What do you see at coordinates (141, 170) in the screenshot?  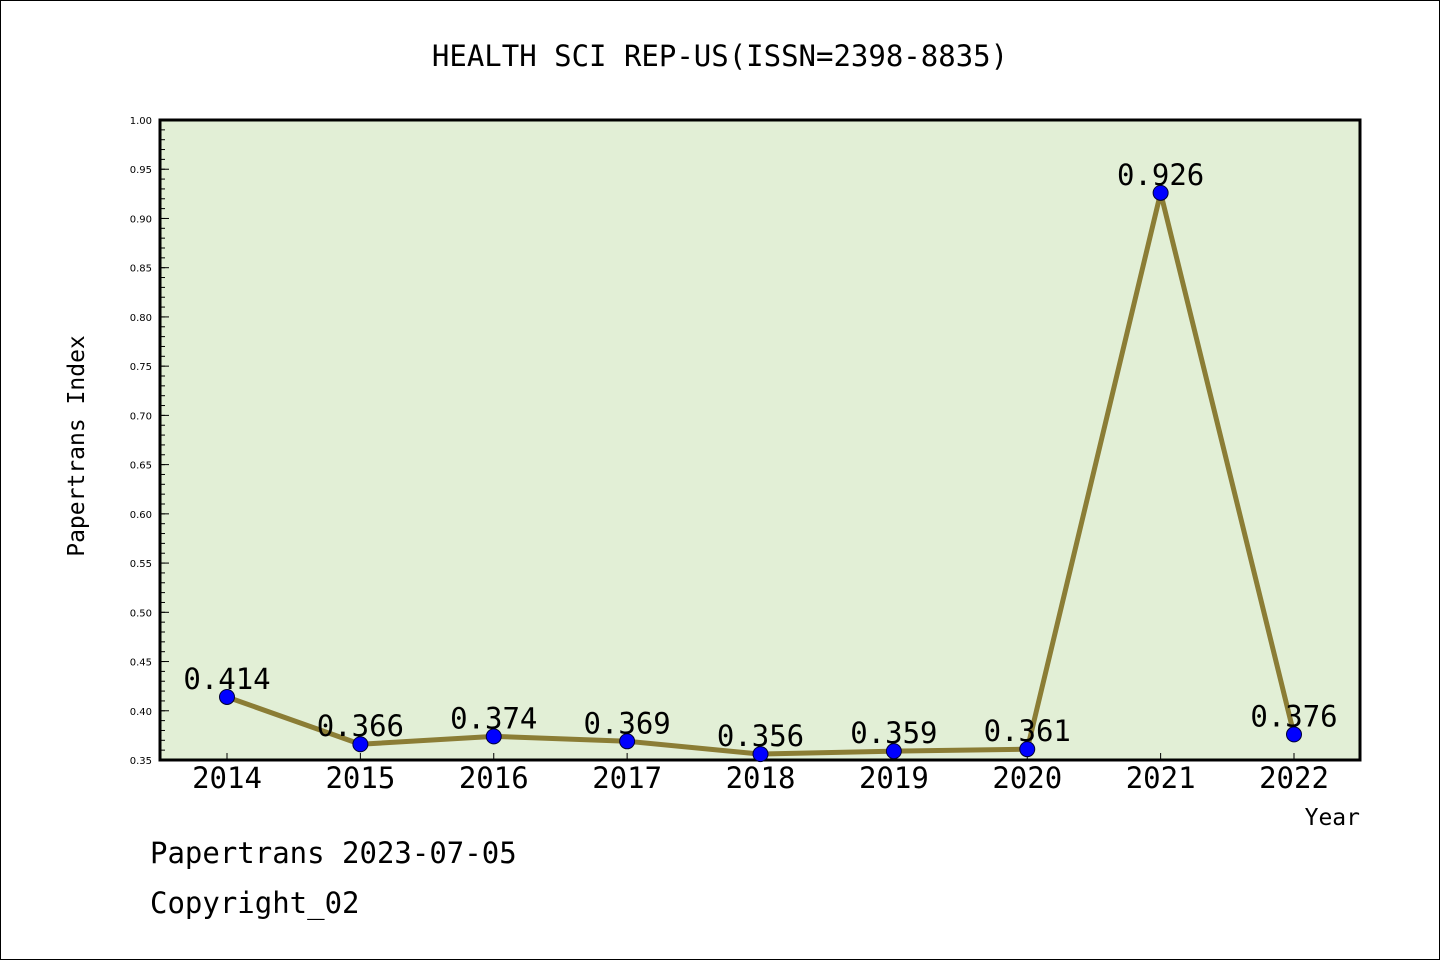 I see `y-tick-label: 0.95` at bounding box center [141, 170].